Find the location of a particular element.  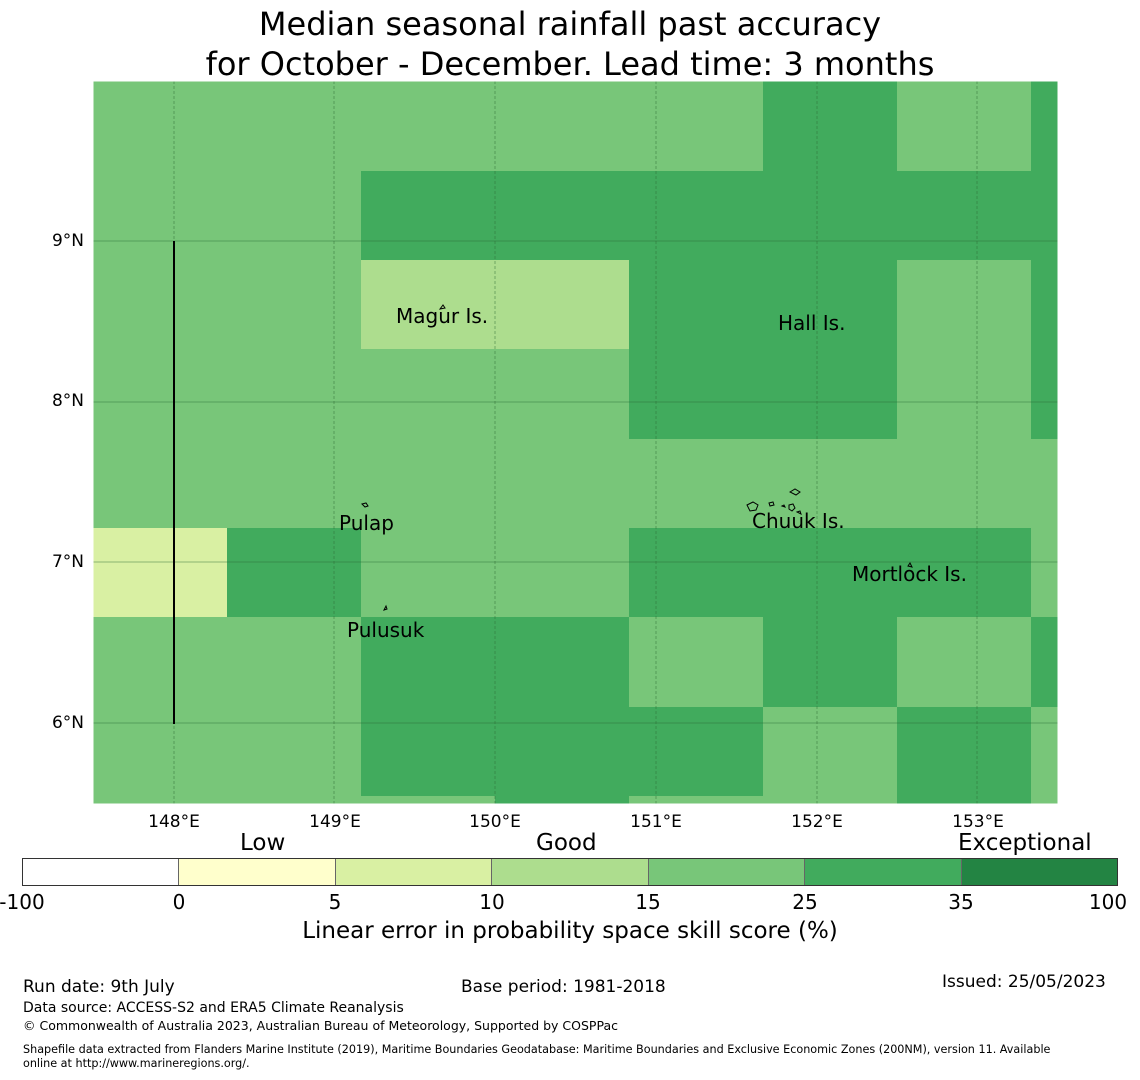

colorbar-tick: 10 is located at coordinates (492, 902).